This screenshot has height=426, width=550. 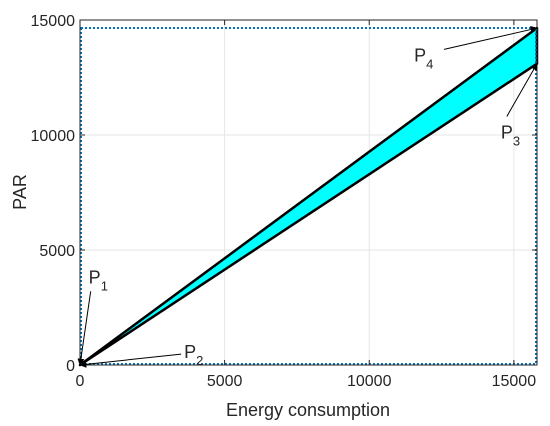 I want to click on annotation-arrow-p3, so click(x=522, y=90).